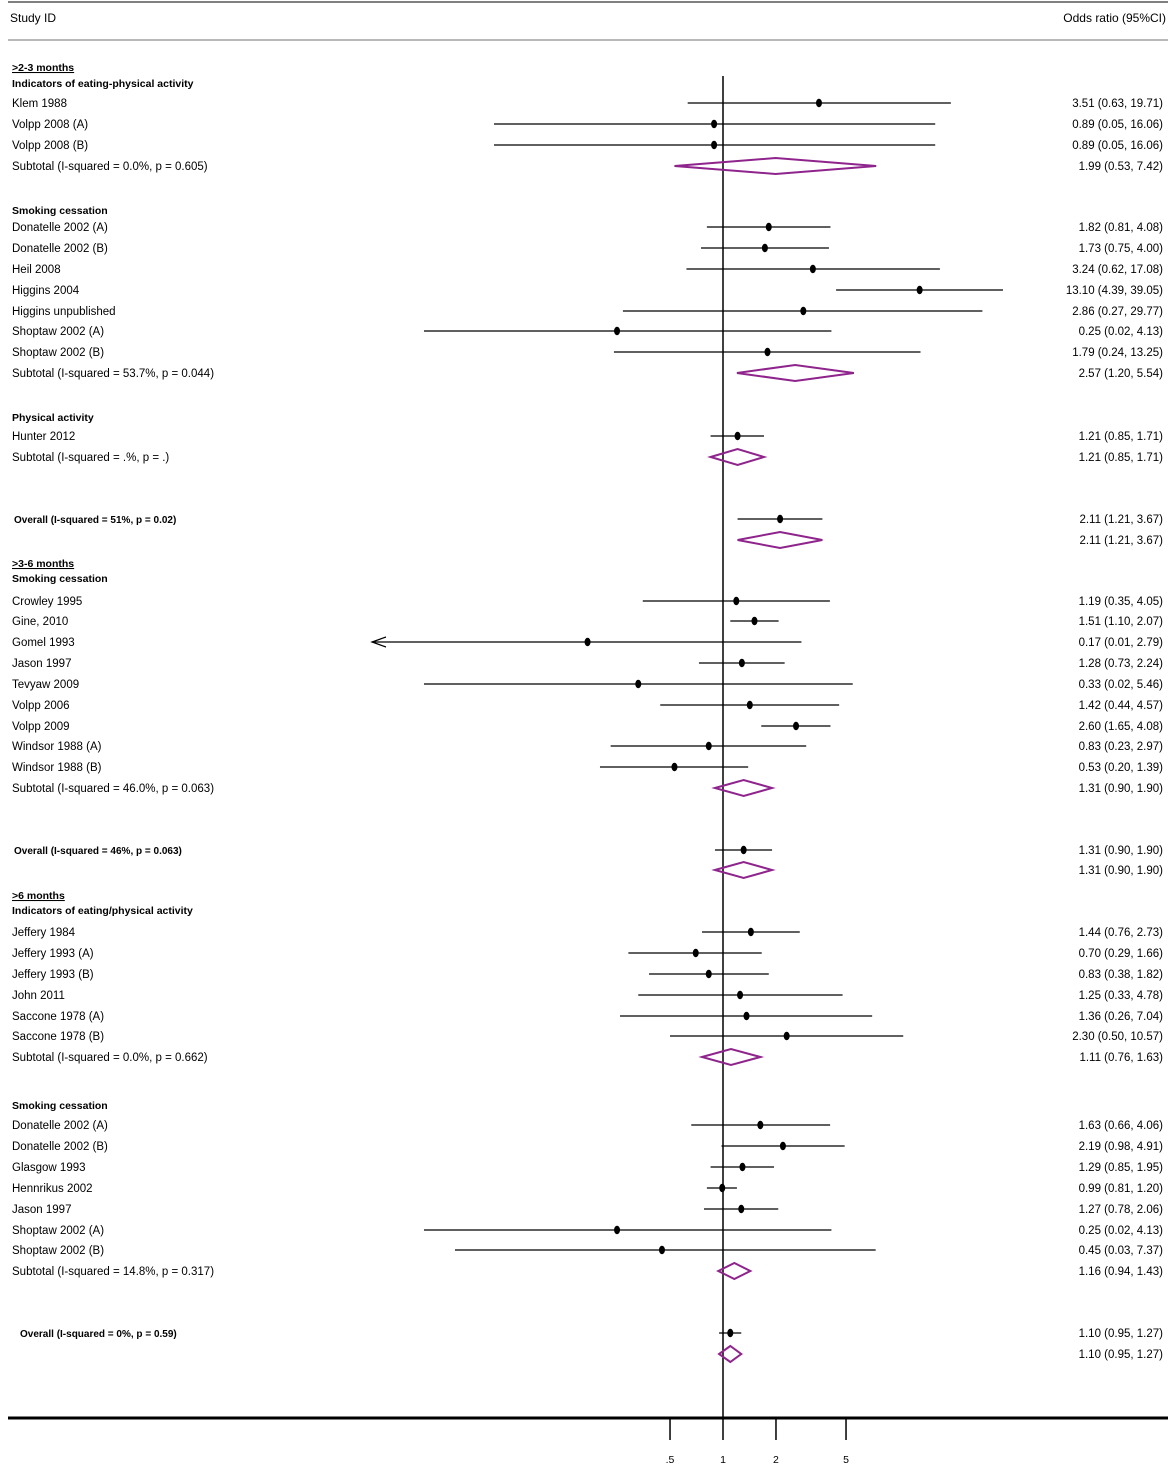 This screenshot has width=1174, height=1466. What do you see at coordinates (1117, 270) in the screenshot?
I see `ci-value: 3.24 (0.62, 17.08)` at bounding box center [1117, 270].